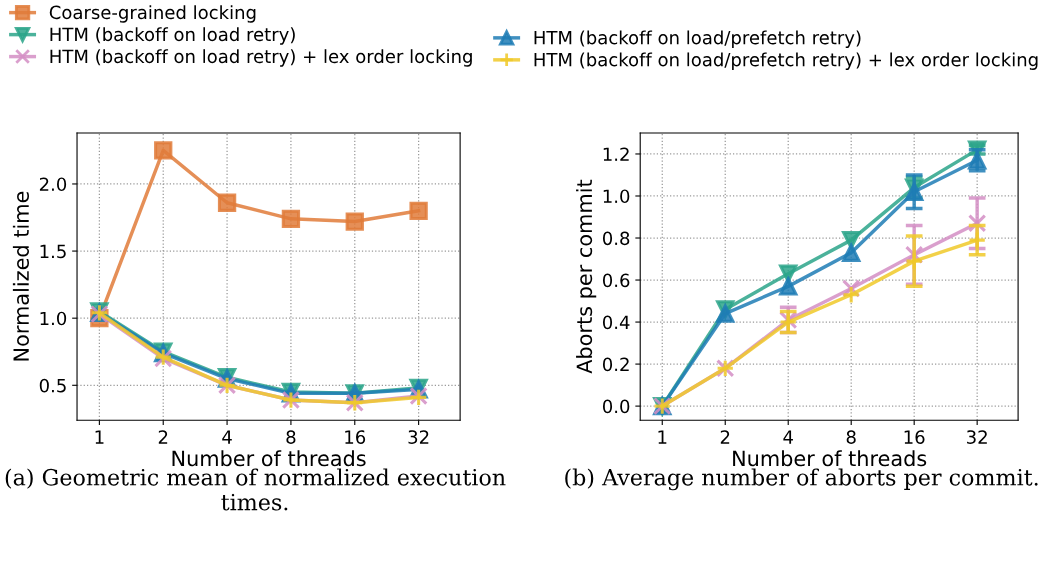  I want to click on y-tick-label: 0.4, so click(616, 322).